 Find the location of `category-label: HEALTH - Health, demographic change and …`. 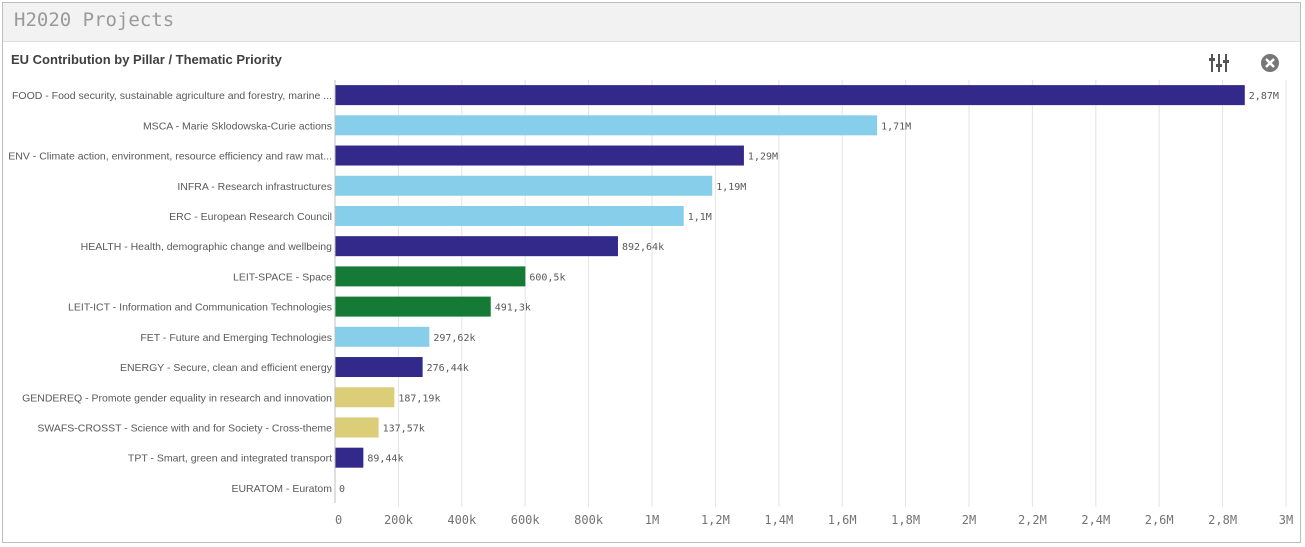

category-label: HEALTH - Health, demographic change and … is located at coordinates (207, 247).